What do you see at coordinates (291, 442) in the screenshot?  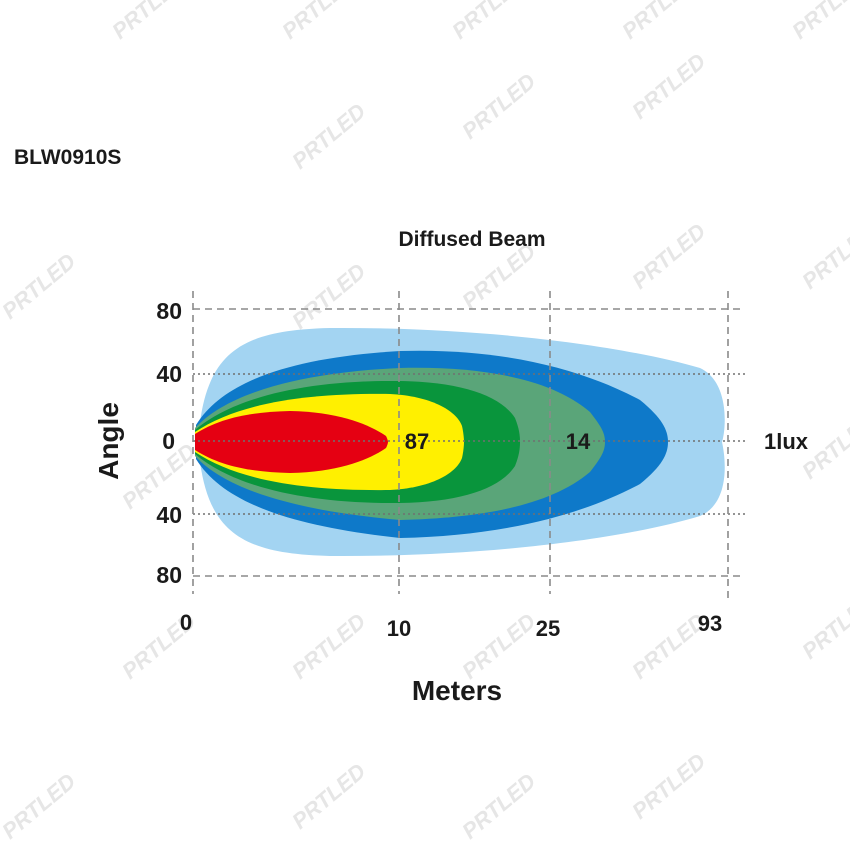 I see `zone-red` at bounding box center [291, 442].